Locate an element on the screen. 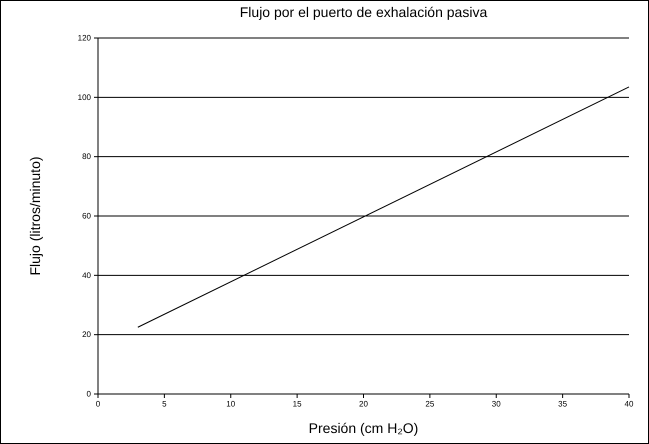 The height and width of the screenshot is (444, 649). x-tick-label: 25 is located at coordinates (430, 404).